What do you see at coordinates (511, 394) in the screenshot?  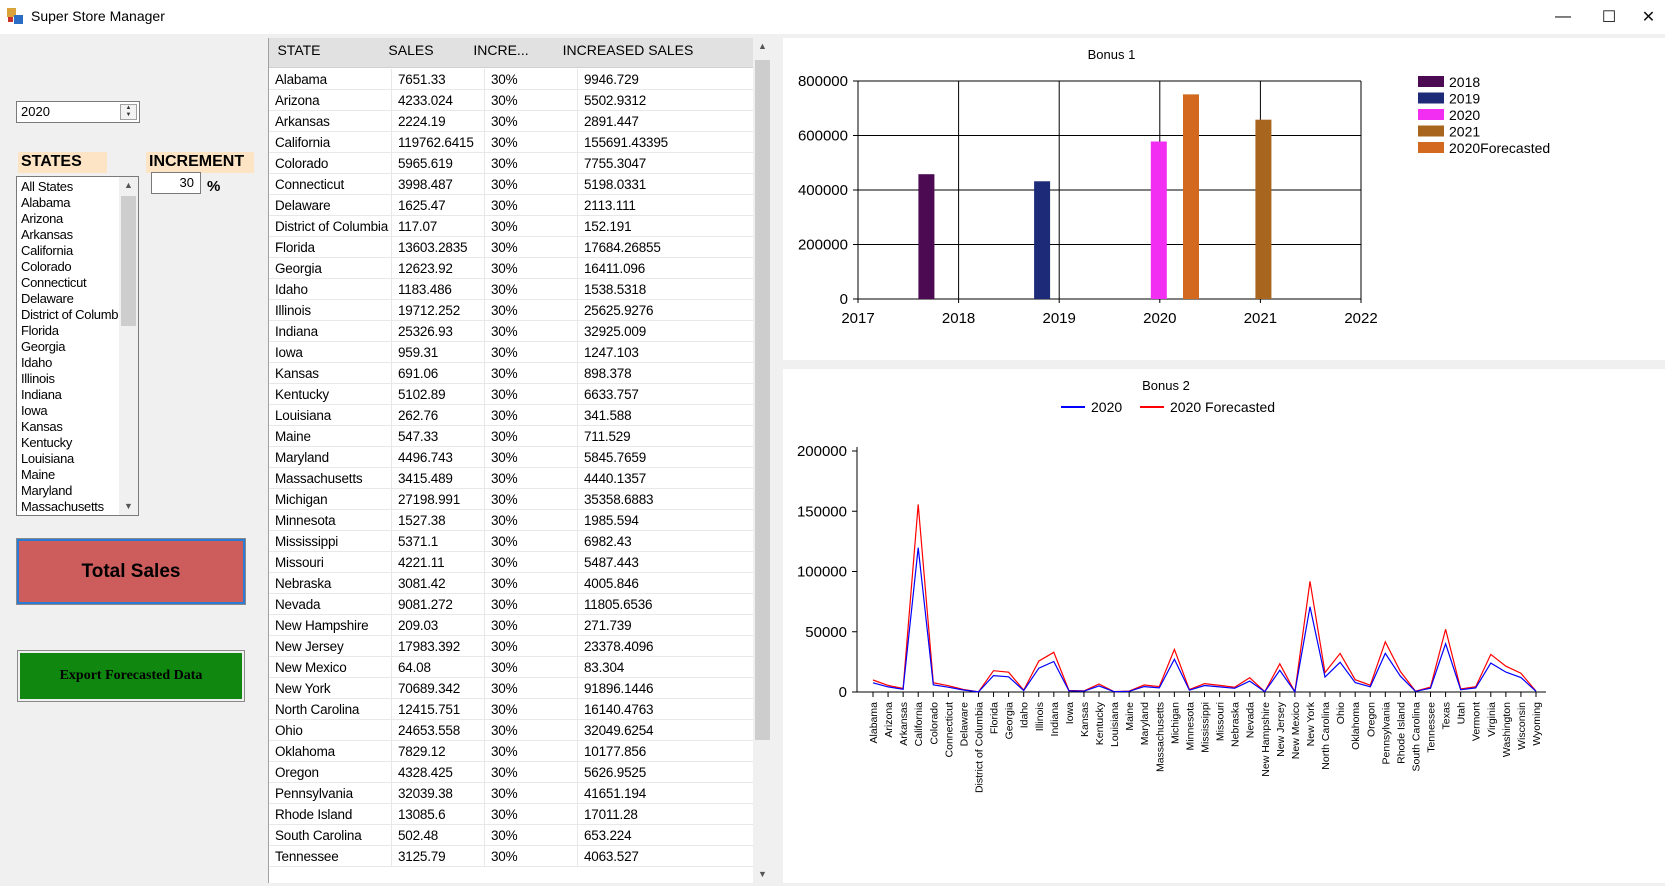 I see `table-row: Kentucky 5102.89 30% 6633.757` at bounding box center [511, 394].